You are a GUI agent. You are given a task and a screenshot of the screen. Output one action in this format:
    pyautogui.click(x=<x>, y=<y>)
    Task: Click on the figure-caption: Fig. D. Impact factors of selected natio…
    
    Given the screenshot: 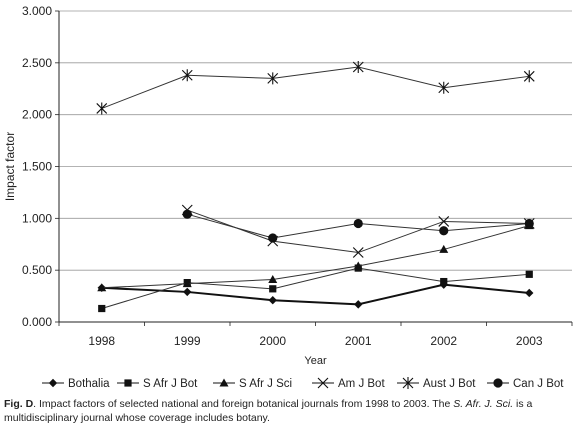 What is the action you would take?
    pyautogui.click(x=290, y=411)
    